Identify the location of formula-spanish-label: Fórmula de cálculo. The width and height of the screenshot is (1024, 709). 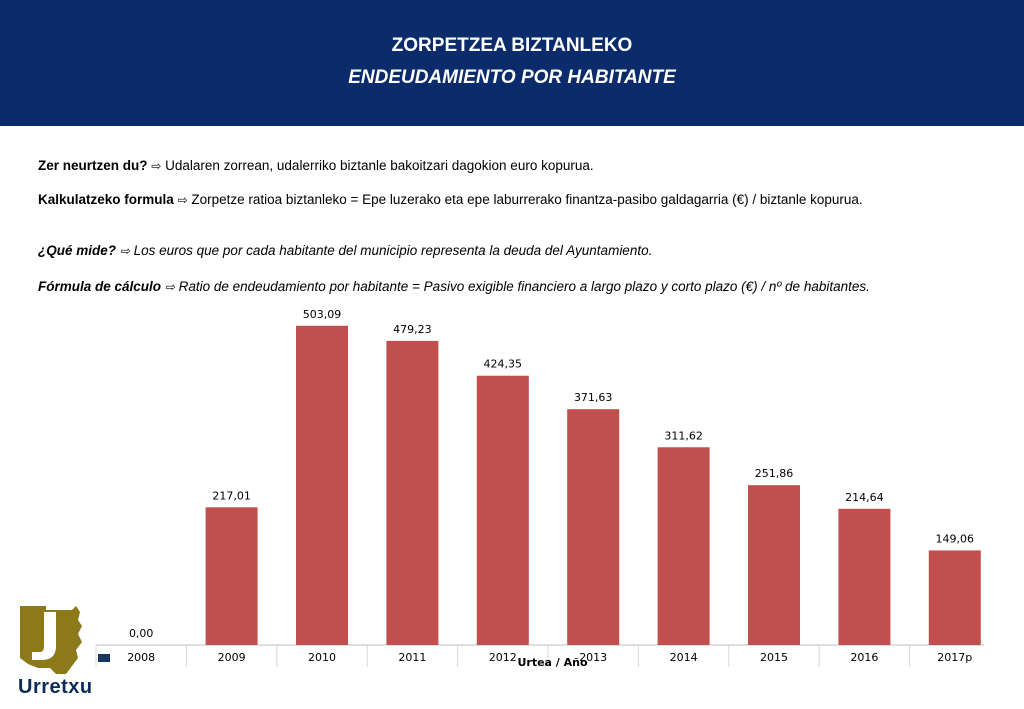
(100, 286).